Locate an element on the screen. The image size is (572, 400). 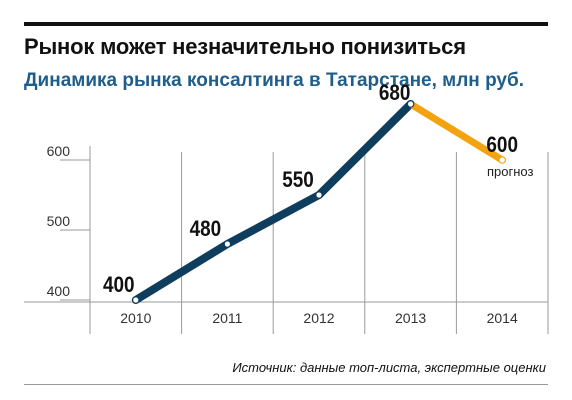
data-label: 600 is located at coordinates (502, 145).